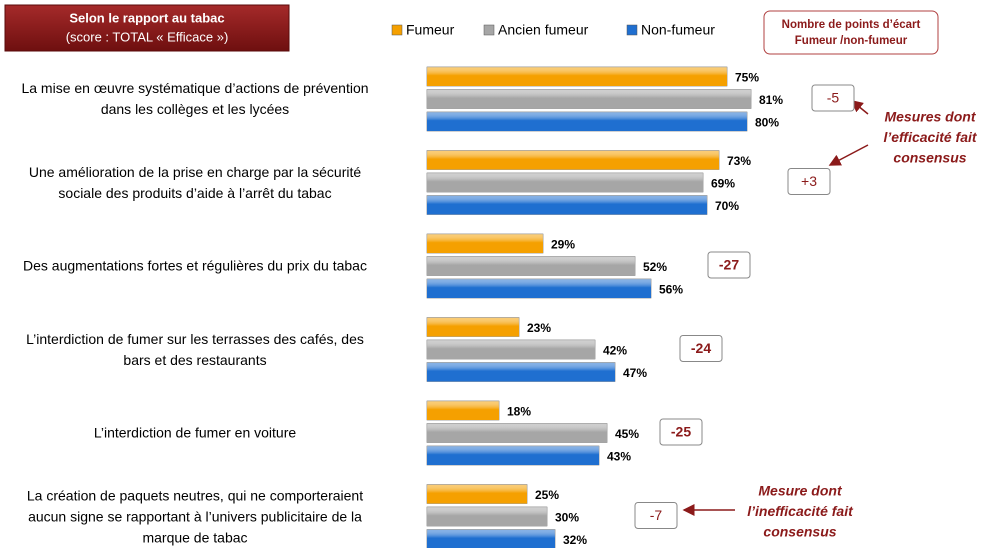 The height and width of the screenshot is (548, 1001). Describe the element at coordinates (655, 267) in the screenshot. I see `value-label: 52%` at that location.